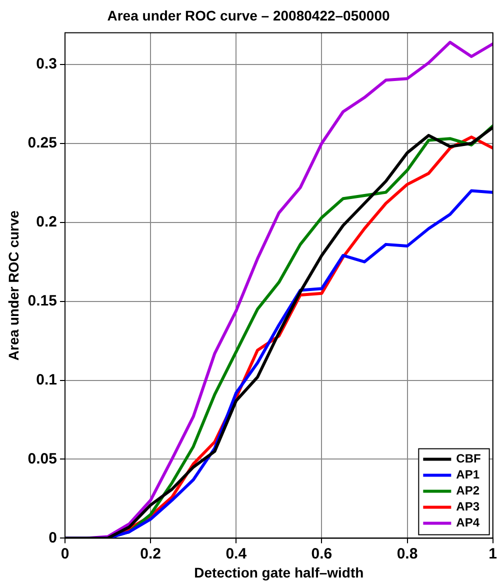  I want to click on y-axis-title: Area under ROC curve, so click(13, 285).